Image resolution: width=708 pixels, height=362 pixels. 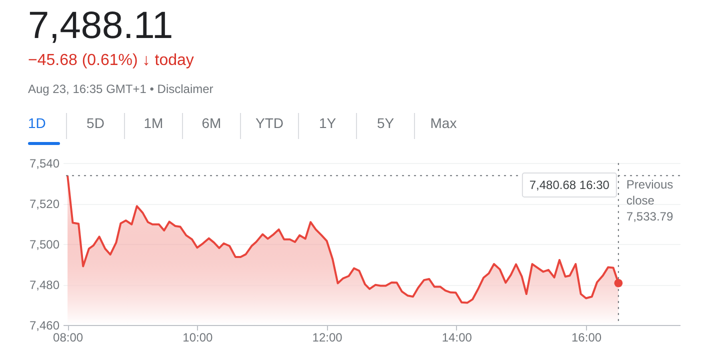 What do you see at coordinates (269, 126) in the screenshot?
I see `text: YTD` at bounding box center [269, 126].